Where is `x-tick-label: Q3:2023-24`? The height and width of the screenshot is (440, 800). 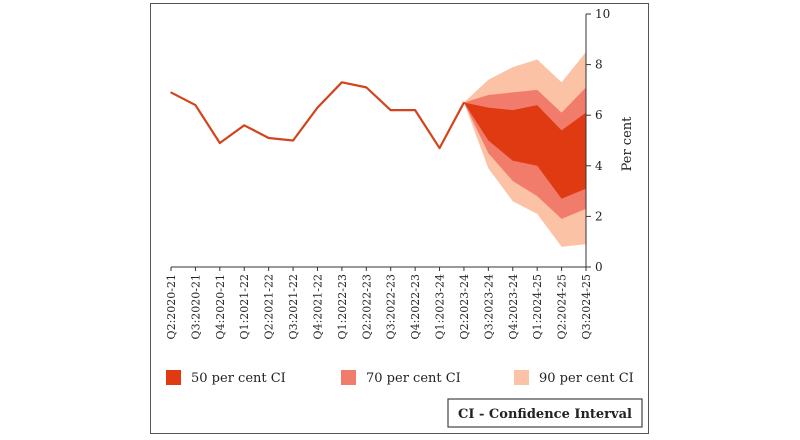
x-tick-label: Q3:2023-24 is located at coordinates (488, 306).